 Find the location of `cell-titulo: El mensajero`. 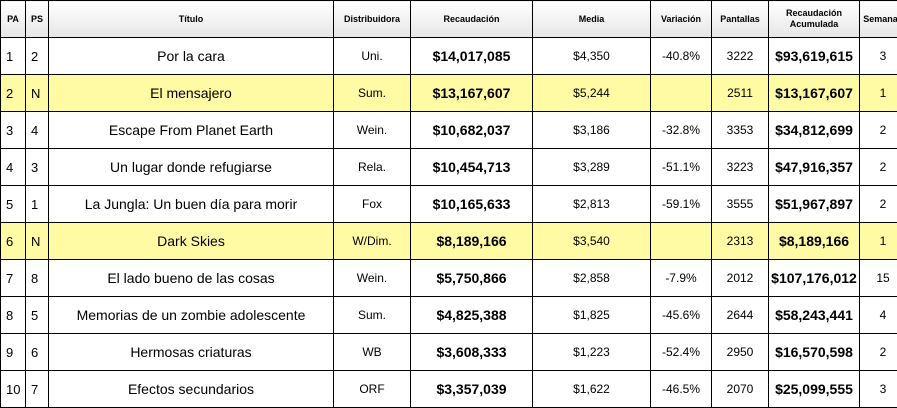

cell-titulo: El mensajero is located at coordinates (191, 93).